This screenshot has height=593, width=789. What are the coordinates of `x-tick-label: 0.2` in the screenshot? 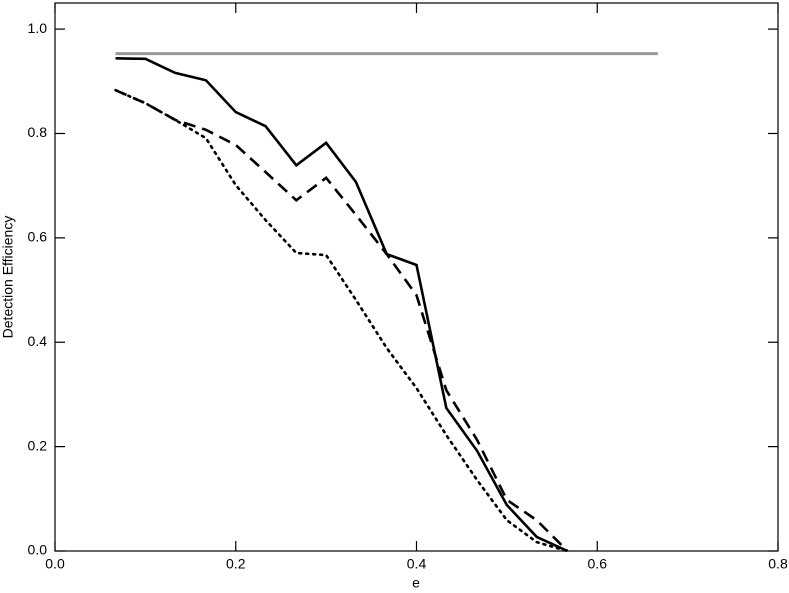 It's located at (236, 564).